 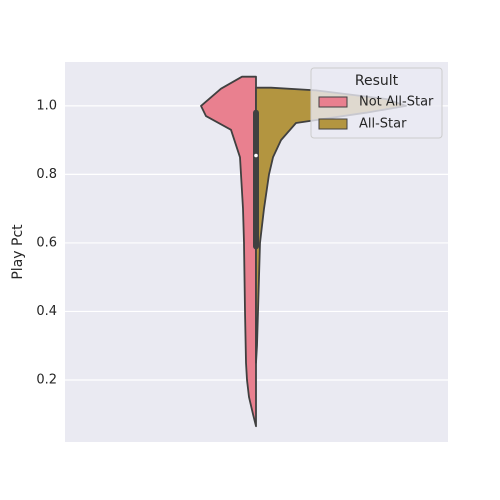 I want to click on y-tick-label: 1.0, so click(x=46, y=105).